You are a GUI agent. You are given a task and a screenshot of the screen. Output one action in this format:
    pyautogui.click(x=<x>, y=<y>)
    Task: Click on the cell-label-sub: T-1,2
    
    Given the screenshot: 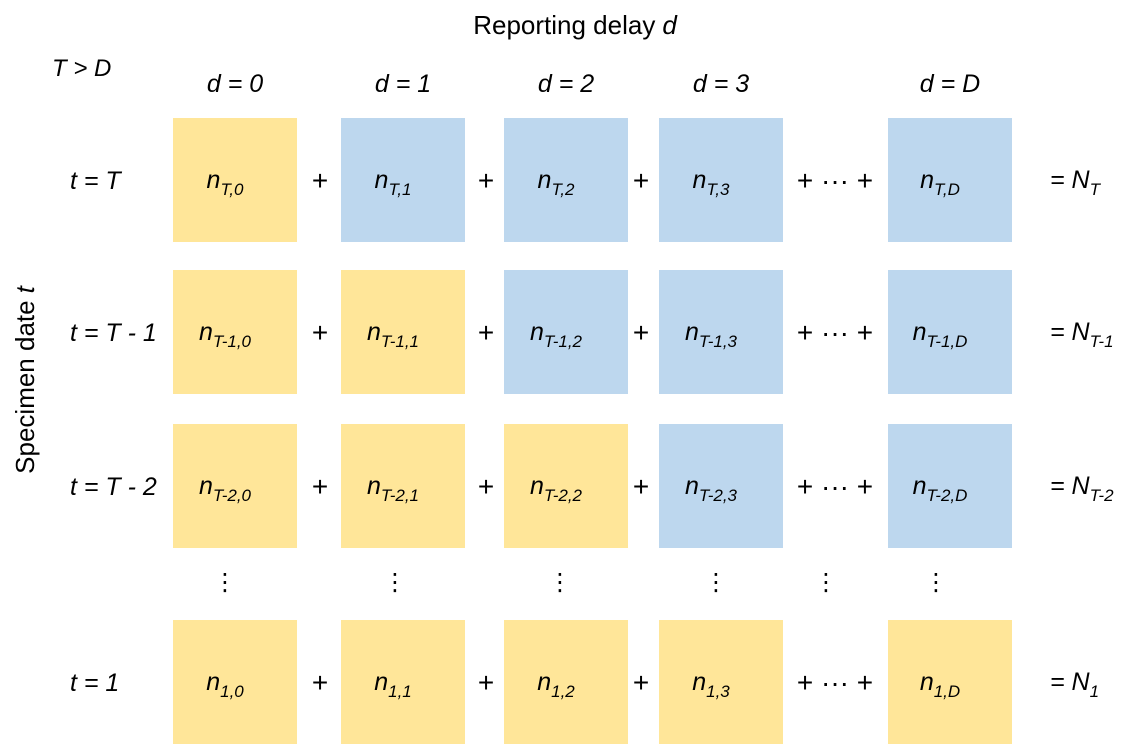 What is the action you would take?
    pyautogui.click(x=563, y=341)
    